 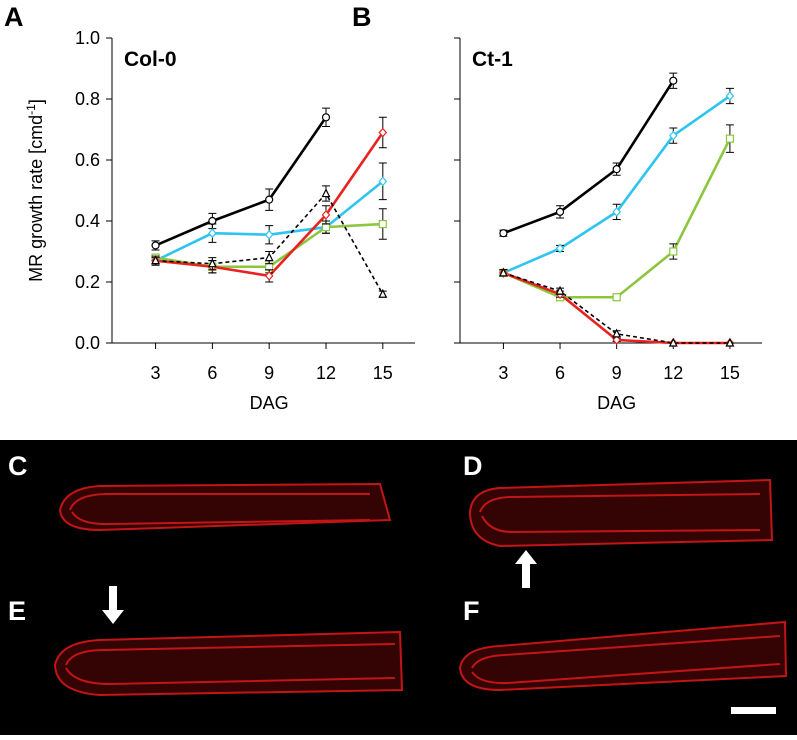 What do you see at coordinates (87, 38) in the screenshot?
I see `y-tick-label: 1.0` at bounding box center [87, 38].